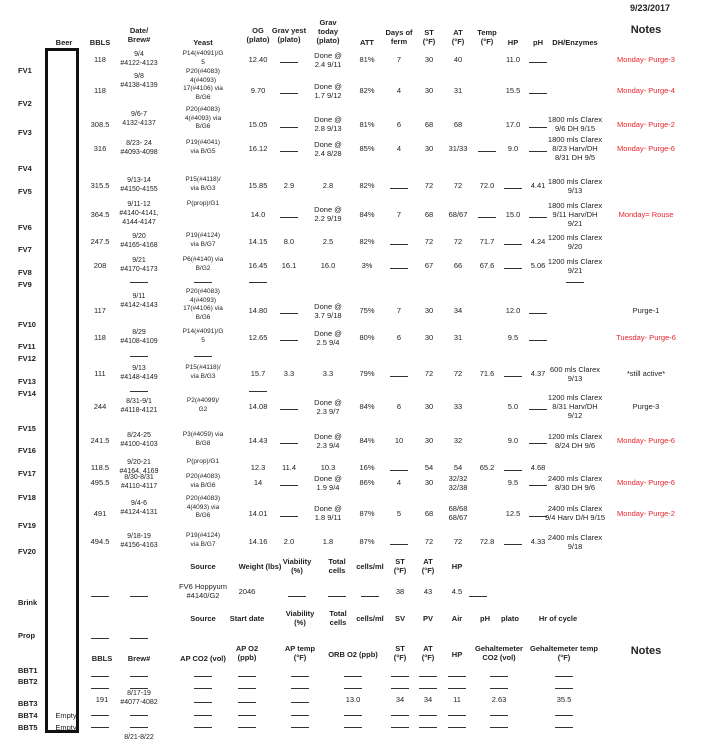  I want to click on grav-today-header: Grav today (plato), so click(328, 31).